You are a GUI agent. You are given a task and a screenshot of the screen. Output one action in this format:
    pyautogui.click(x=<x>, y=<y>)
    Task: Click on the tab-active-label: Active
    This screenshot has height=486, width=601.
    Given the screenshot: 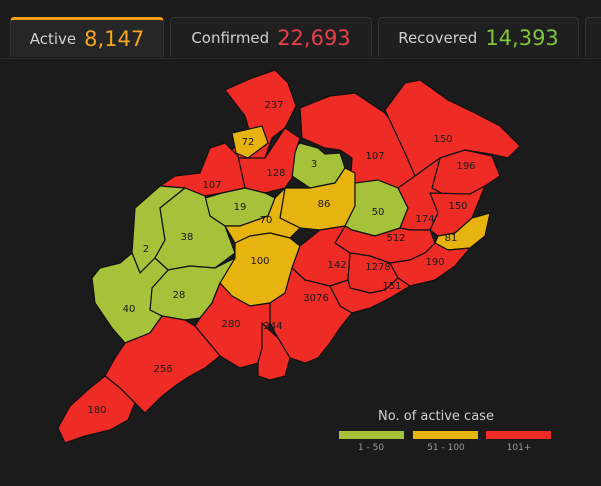 What is the action you would take?
    pyautogui.click(x=53, y=38)
    